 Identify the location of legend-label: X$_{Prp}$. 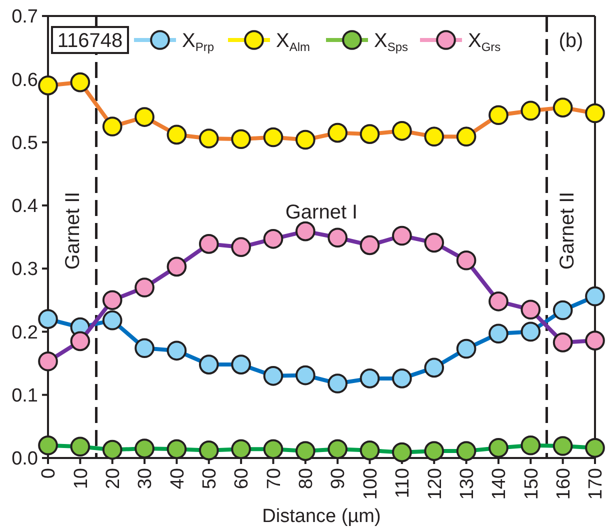
(198, 42).